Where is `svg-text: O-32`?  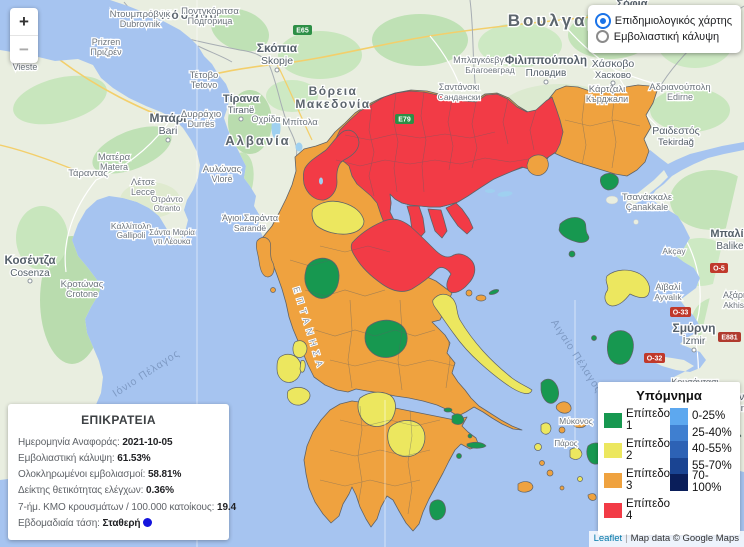
svg-text: O-32 is located at coordinates (655, 359).